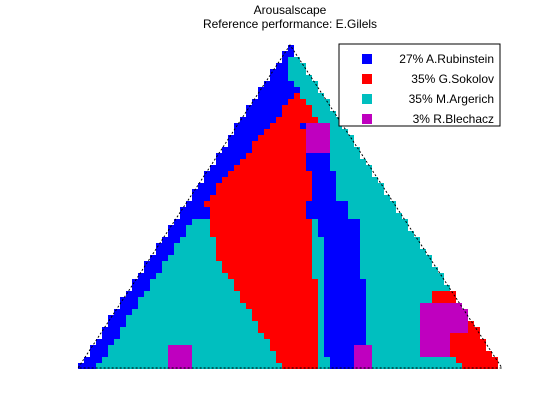  I want to click on legend-label: 27% A.Rubinstein, so click(446, 59).